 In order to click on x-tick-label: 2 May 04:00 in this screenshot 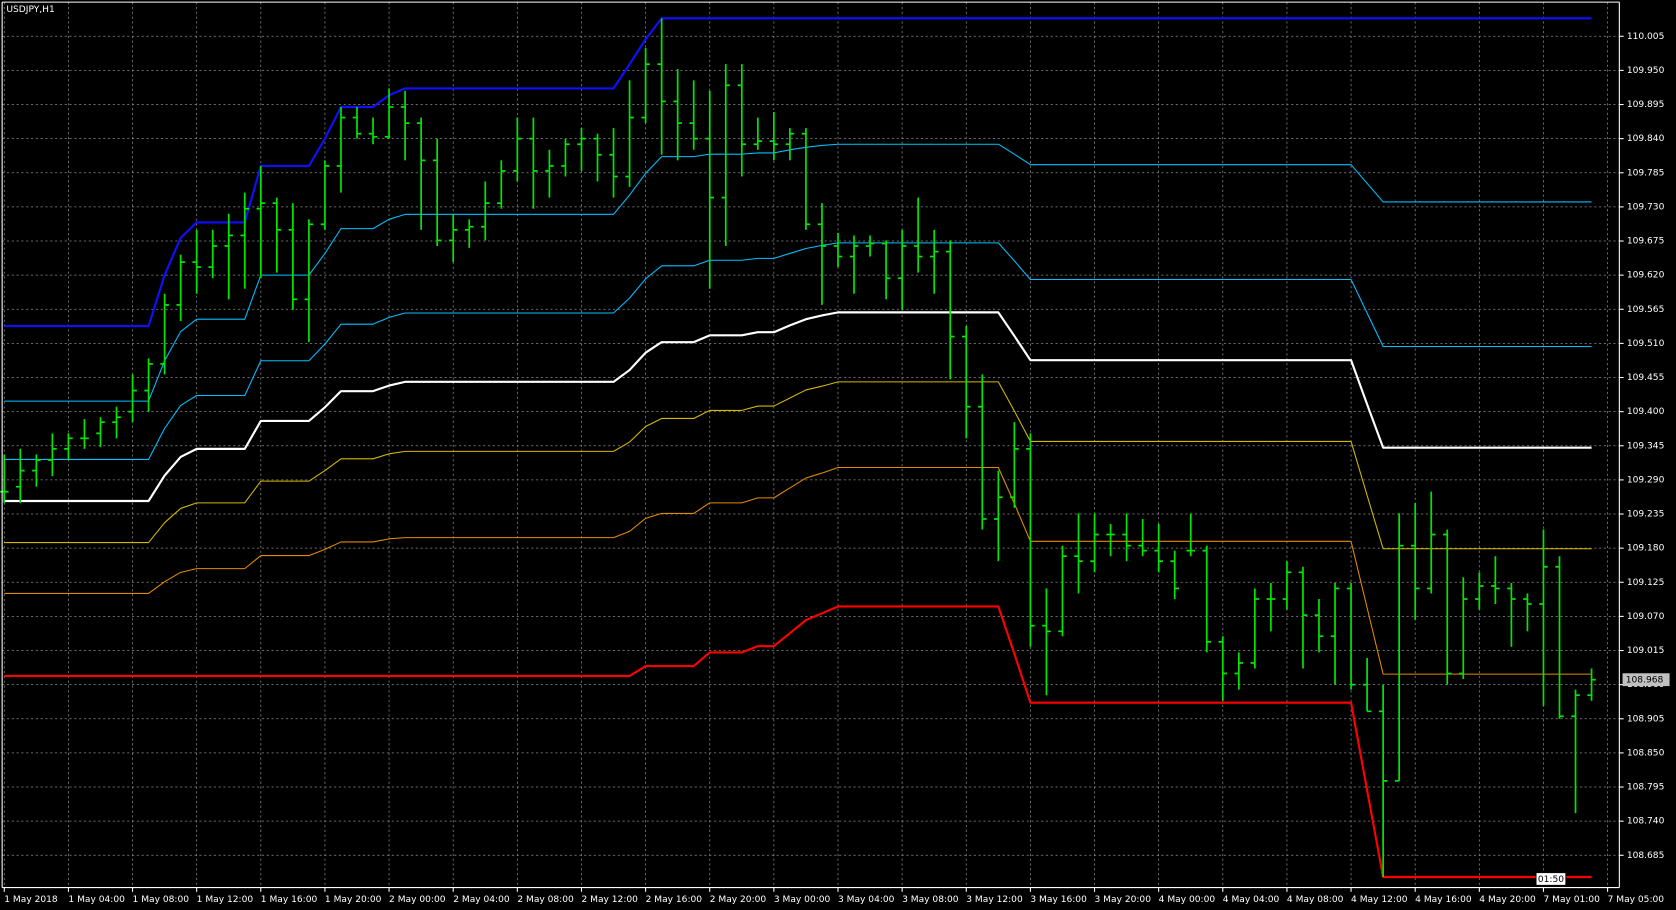, I will do `click(481, 900)`.